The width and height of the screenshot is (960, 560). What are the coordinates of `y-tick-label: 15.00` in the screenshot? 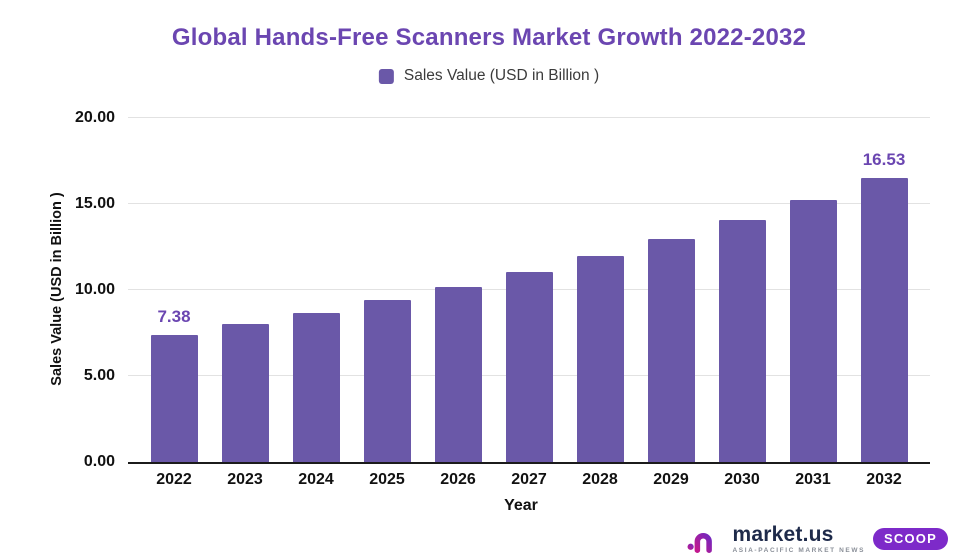 It's located at (94, 203).